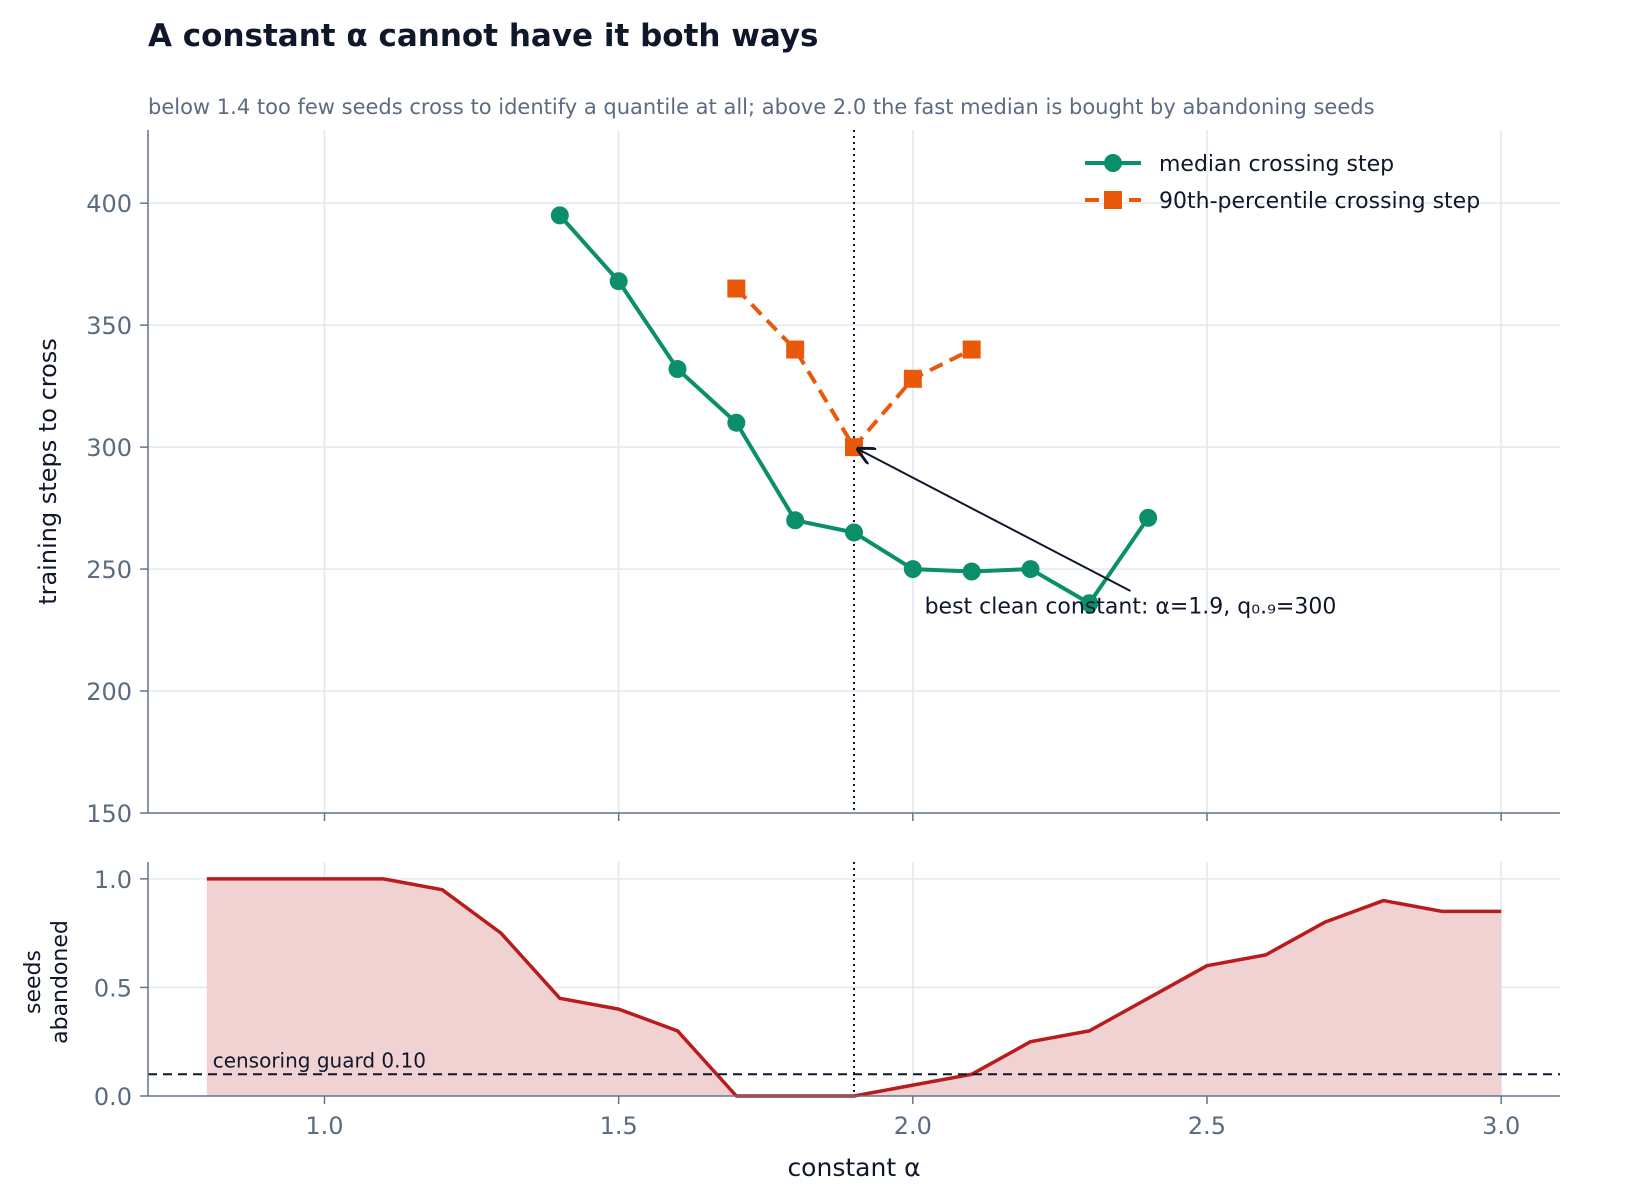 The width and height of the screenshot is (1628, 1194). Describe the element at coordinates (109, 814) in the screenshot. I see `top-y-tick-label: 150` at that location.